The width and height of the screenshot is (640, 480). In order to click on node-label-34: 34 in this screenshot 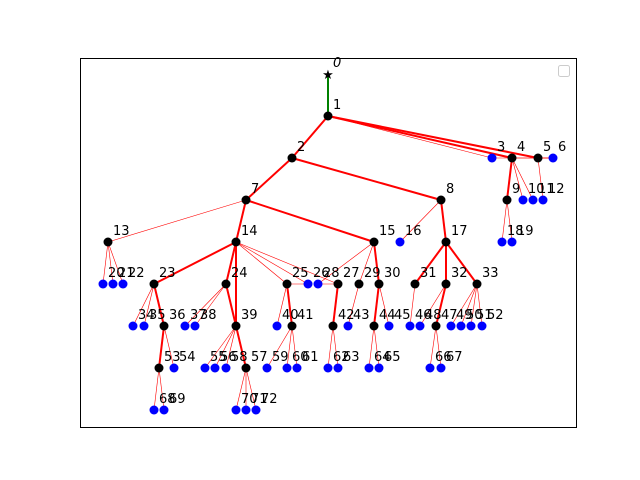, I will do `click(146, 315)`.